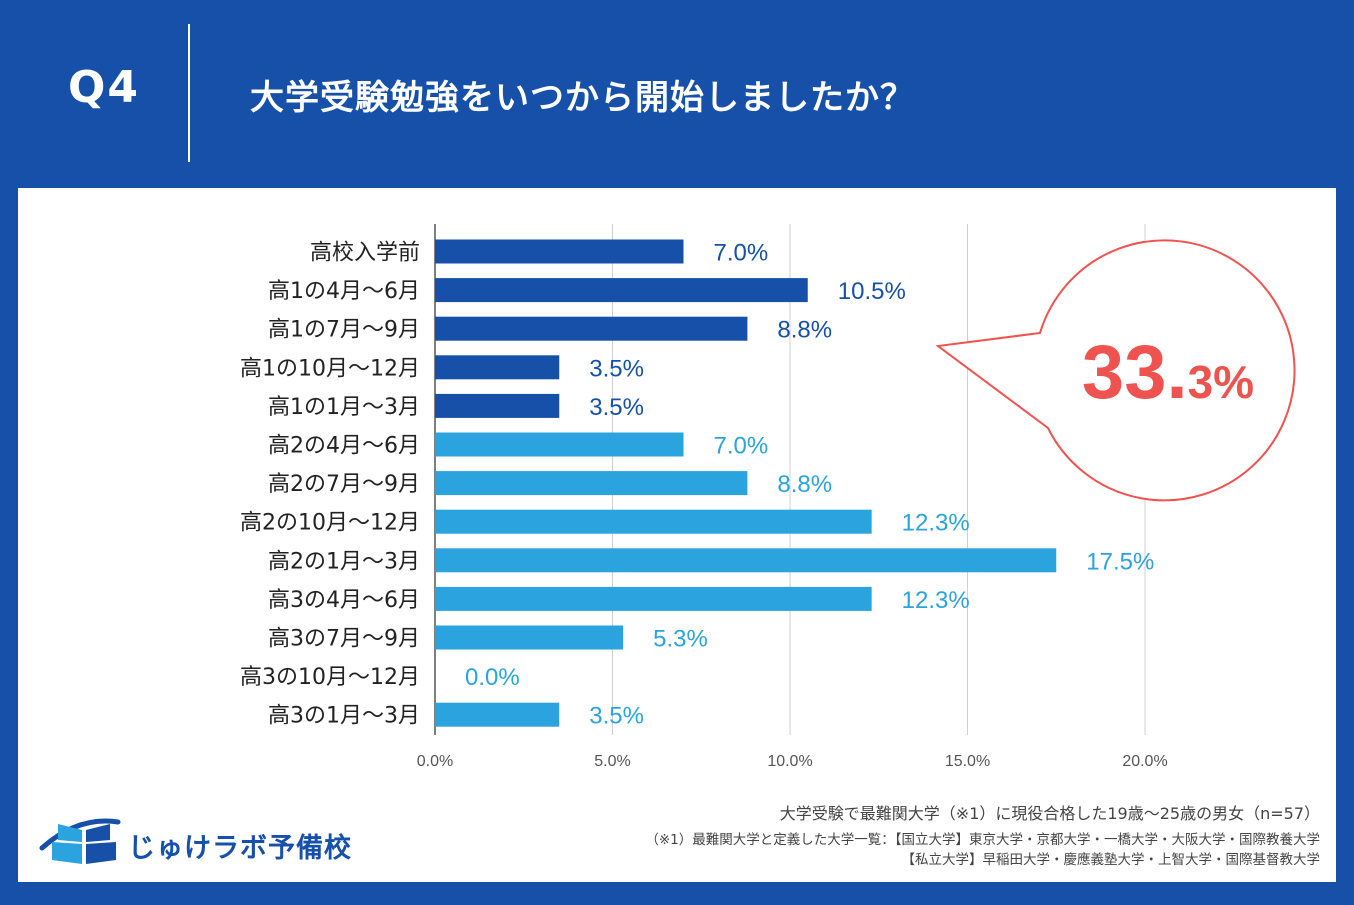 The image size is (1354, 905). Describe the element at coordinates (1168, 372) in the screenshot. I see `callout-value: 33.3%` at that location.